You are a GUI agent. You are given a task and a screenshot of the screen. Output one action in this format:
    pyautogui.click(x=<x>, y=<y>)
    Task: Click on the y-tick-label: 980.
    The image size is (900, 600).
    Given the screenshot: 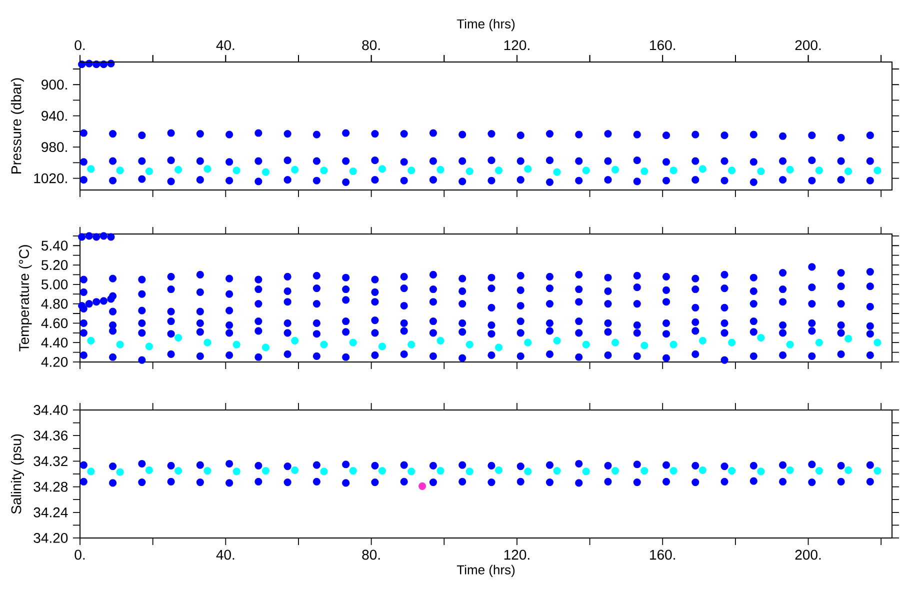 What is the action you would take?
    pyautogui.click(x=54, y=147)
    